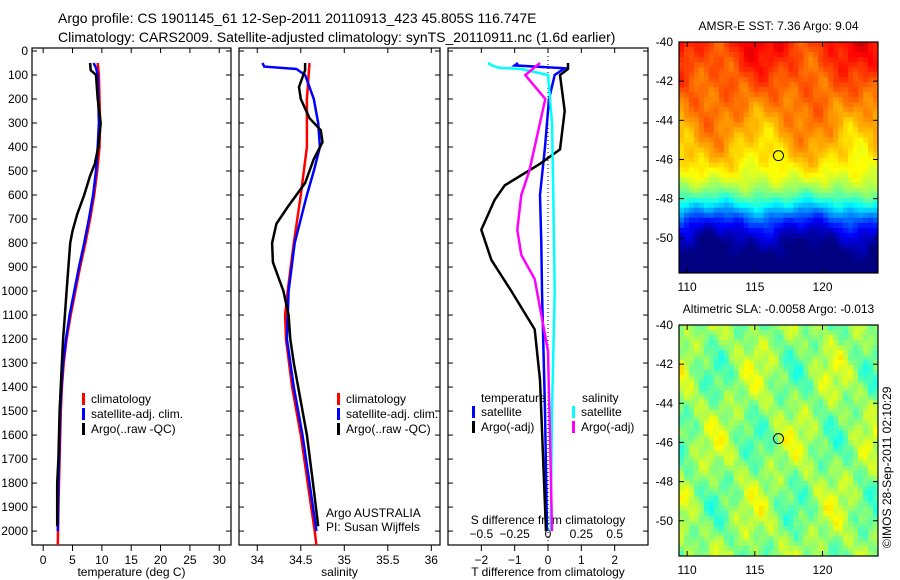 The width and height of the screenshot is (900, 580). Describe the element at coordinates (338, 414) in the screenshot. I see `legend-swatch` at that location.